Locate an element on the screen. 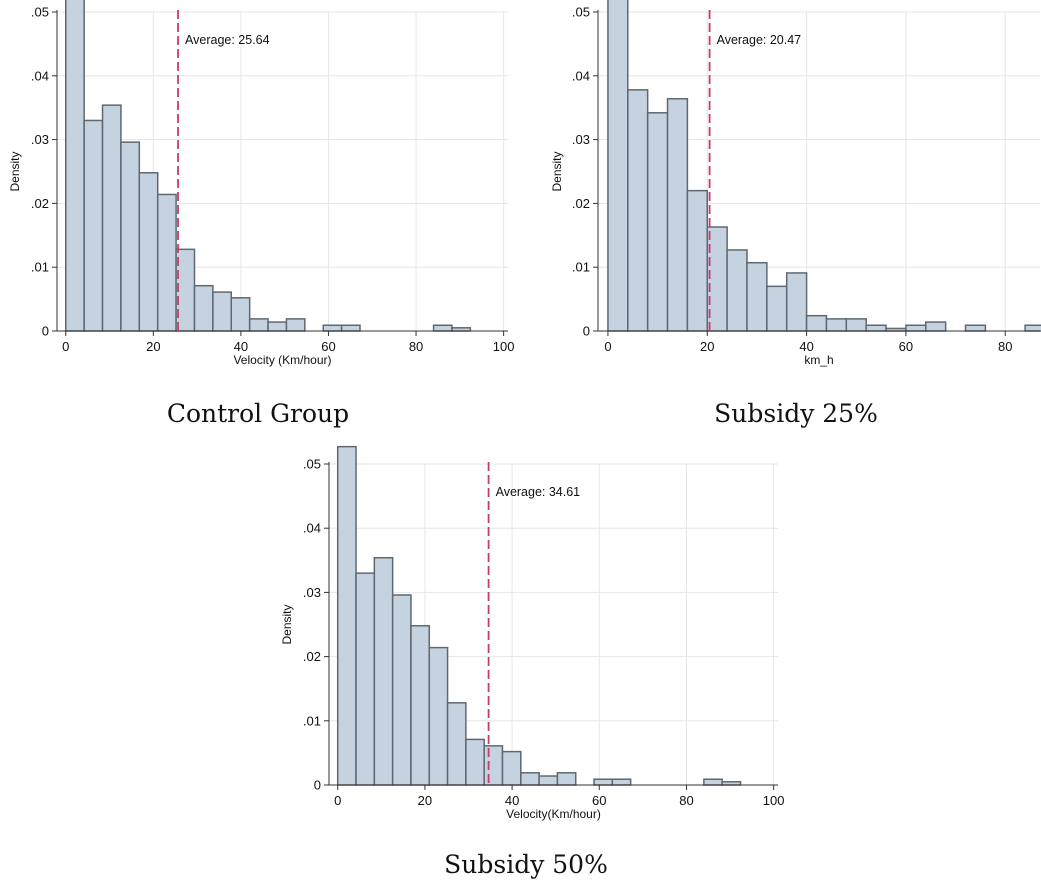 This screenshot has width=1041, height=884. average-label: Average: 34.61 is located at coordinates (538, 492).